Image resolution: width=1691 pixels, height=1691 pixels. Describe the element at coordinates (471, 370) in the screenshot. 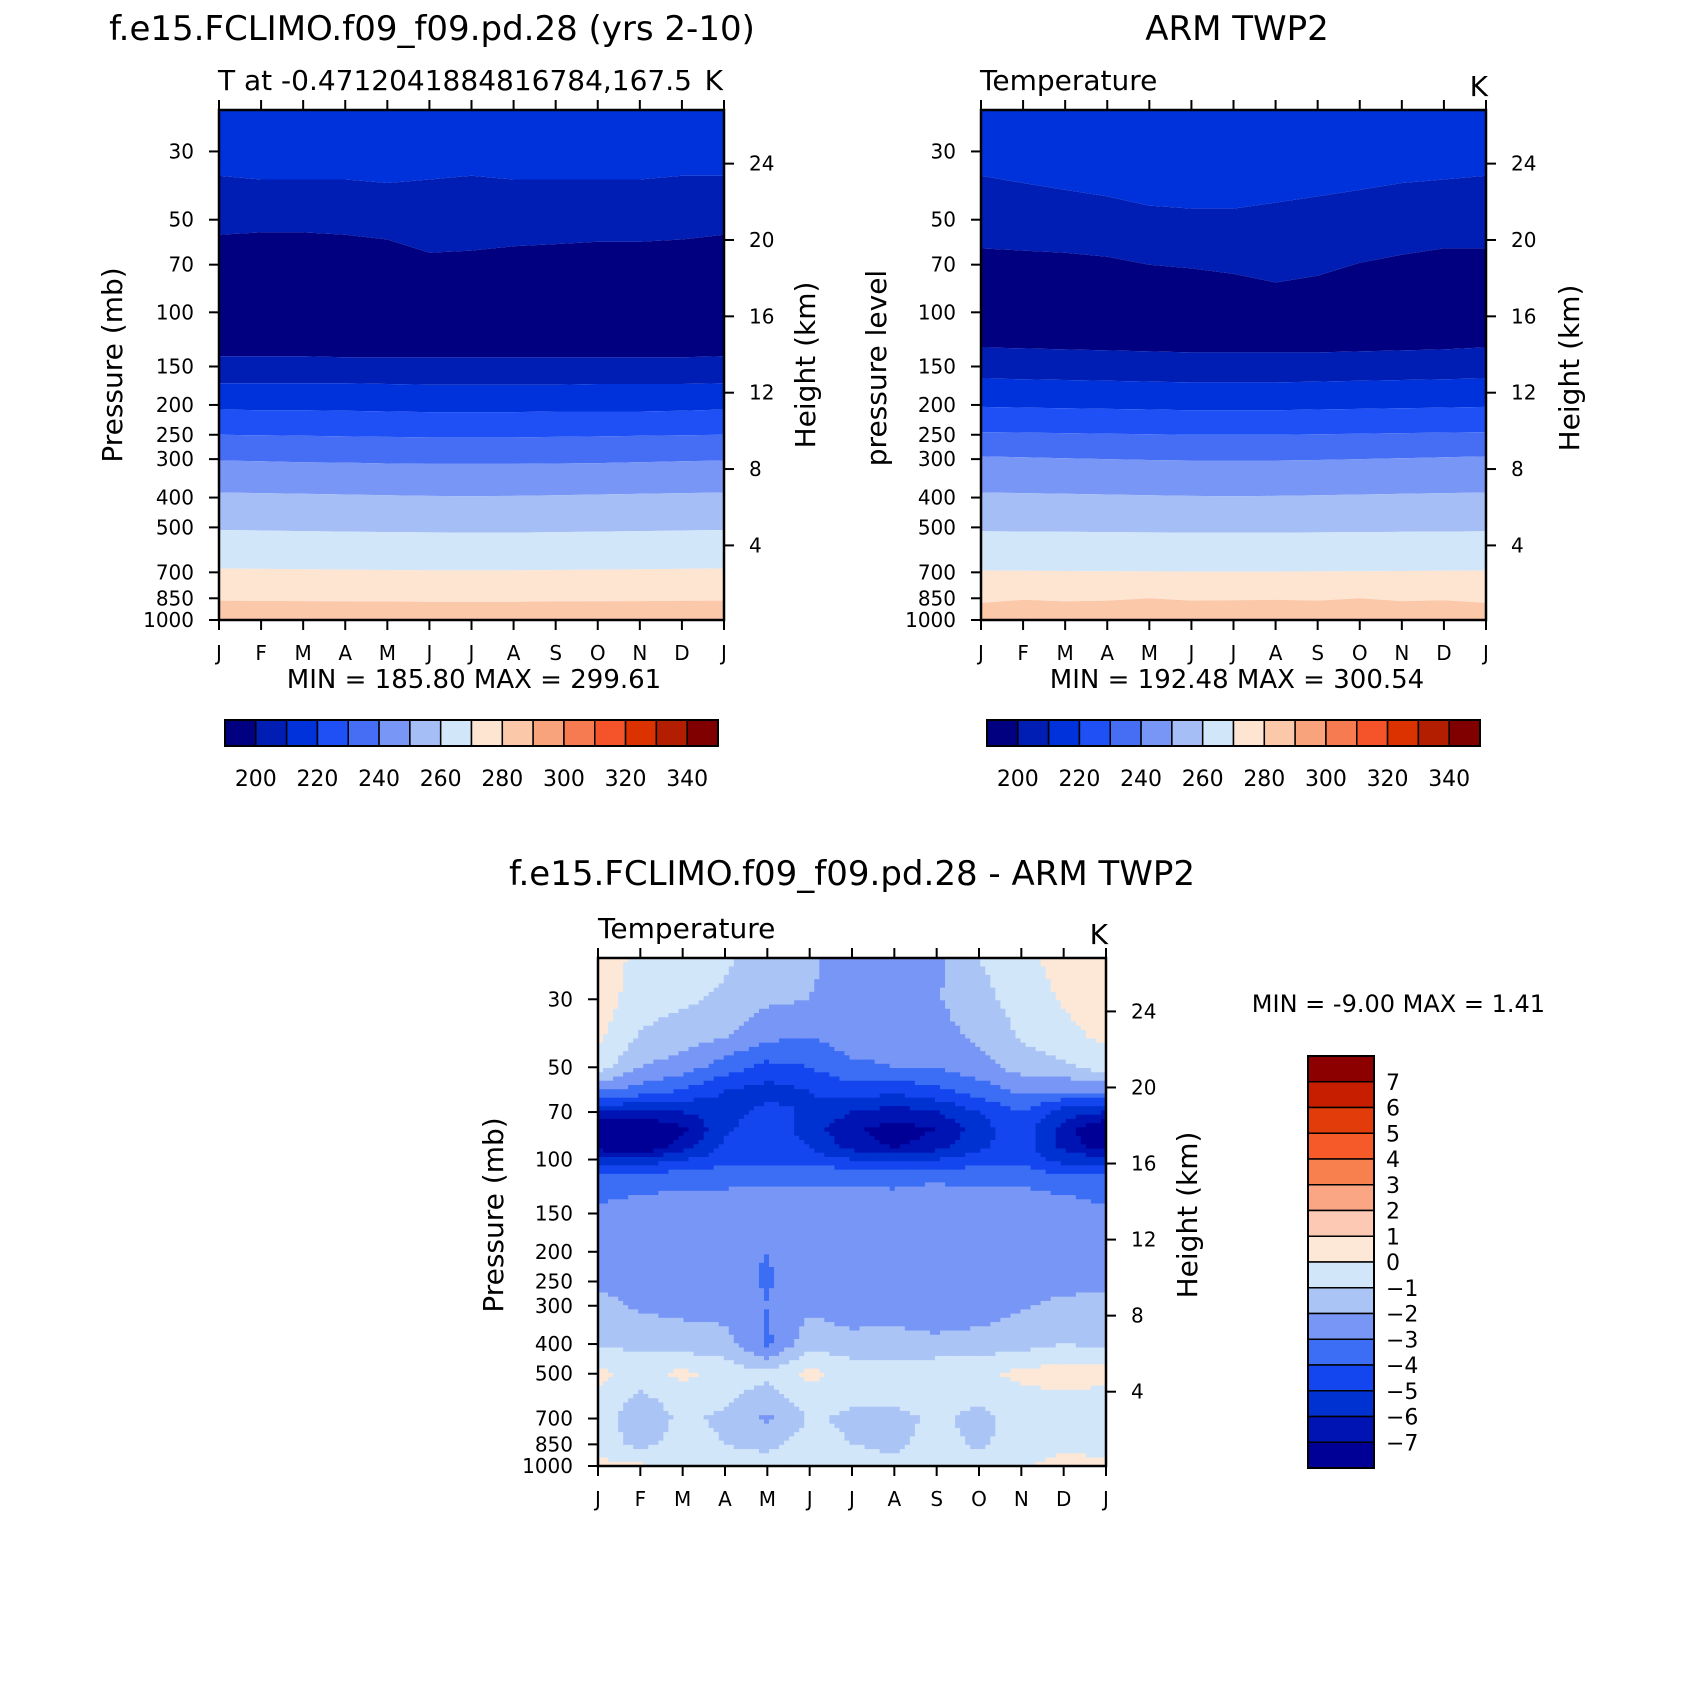

I see `temperature-band` at that location.